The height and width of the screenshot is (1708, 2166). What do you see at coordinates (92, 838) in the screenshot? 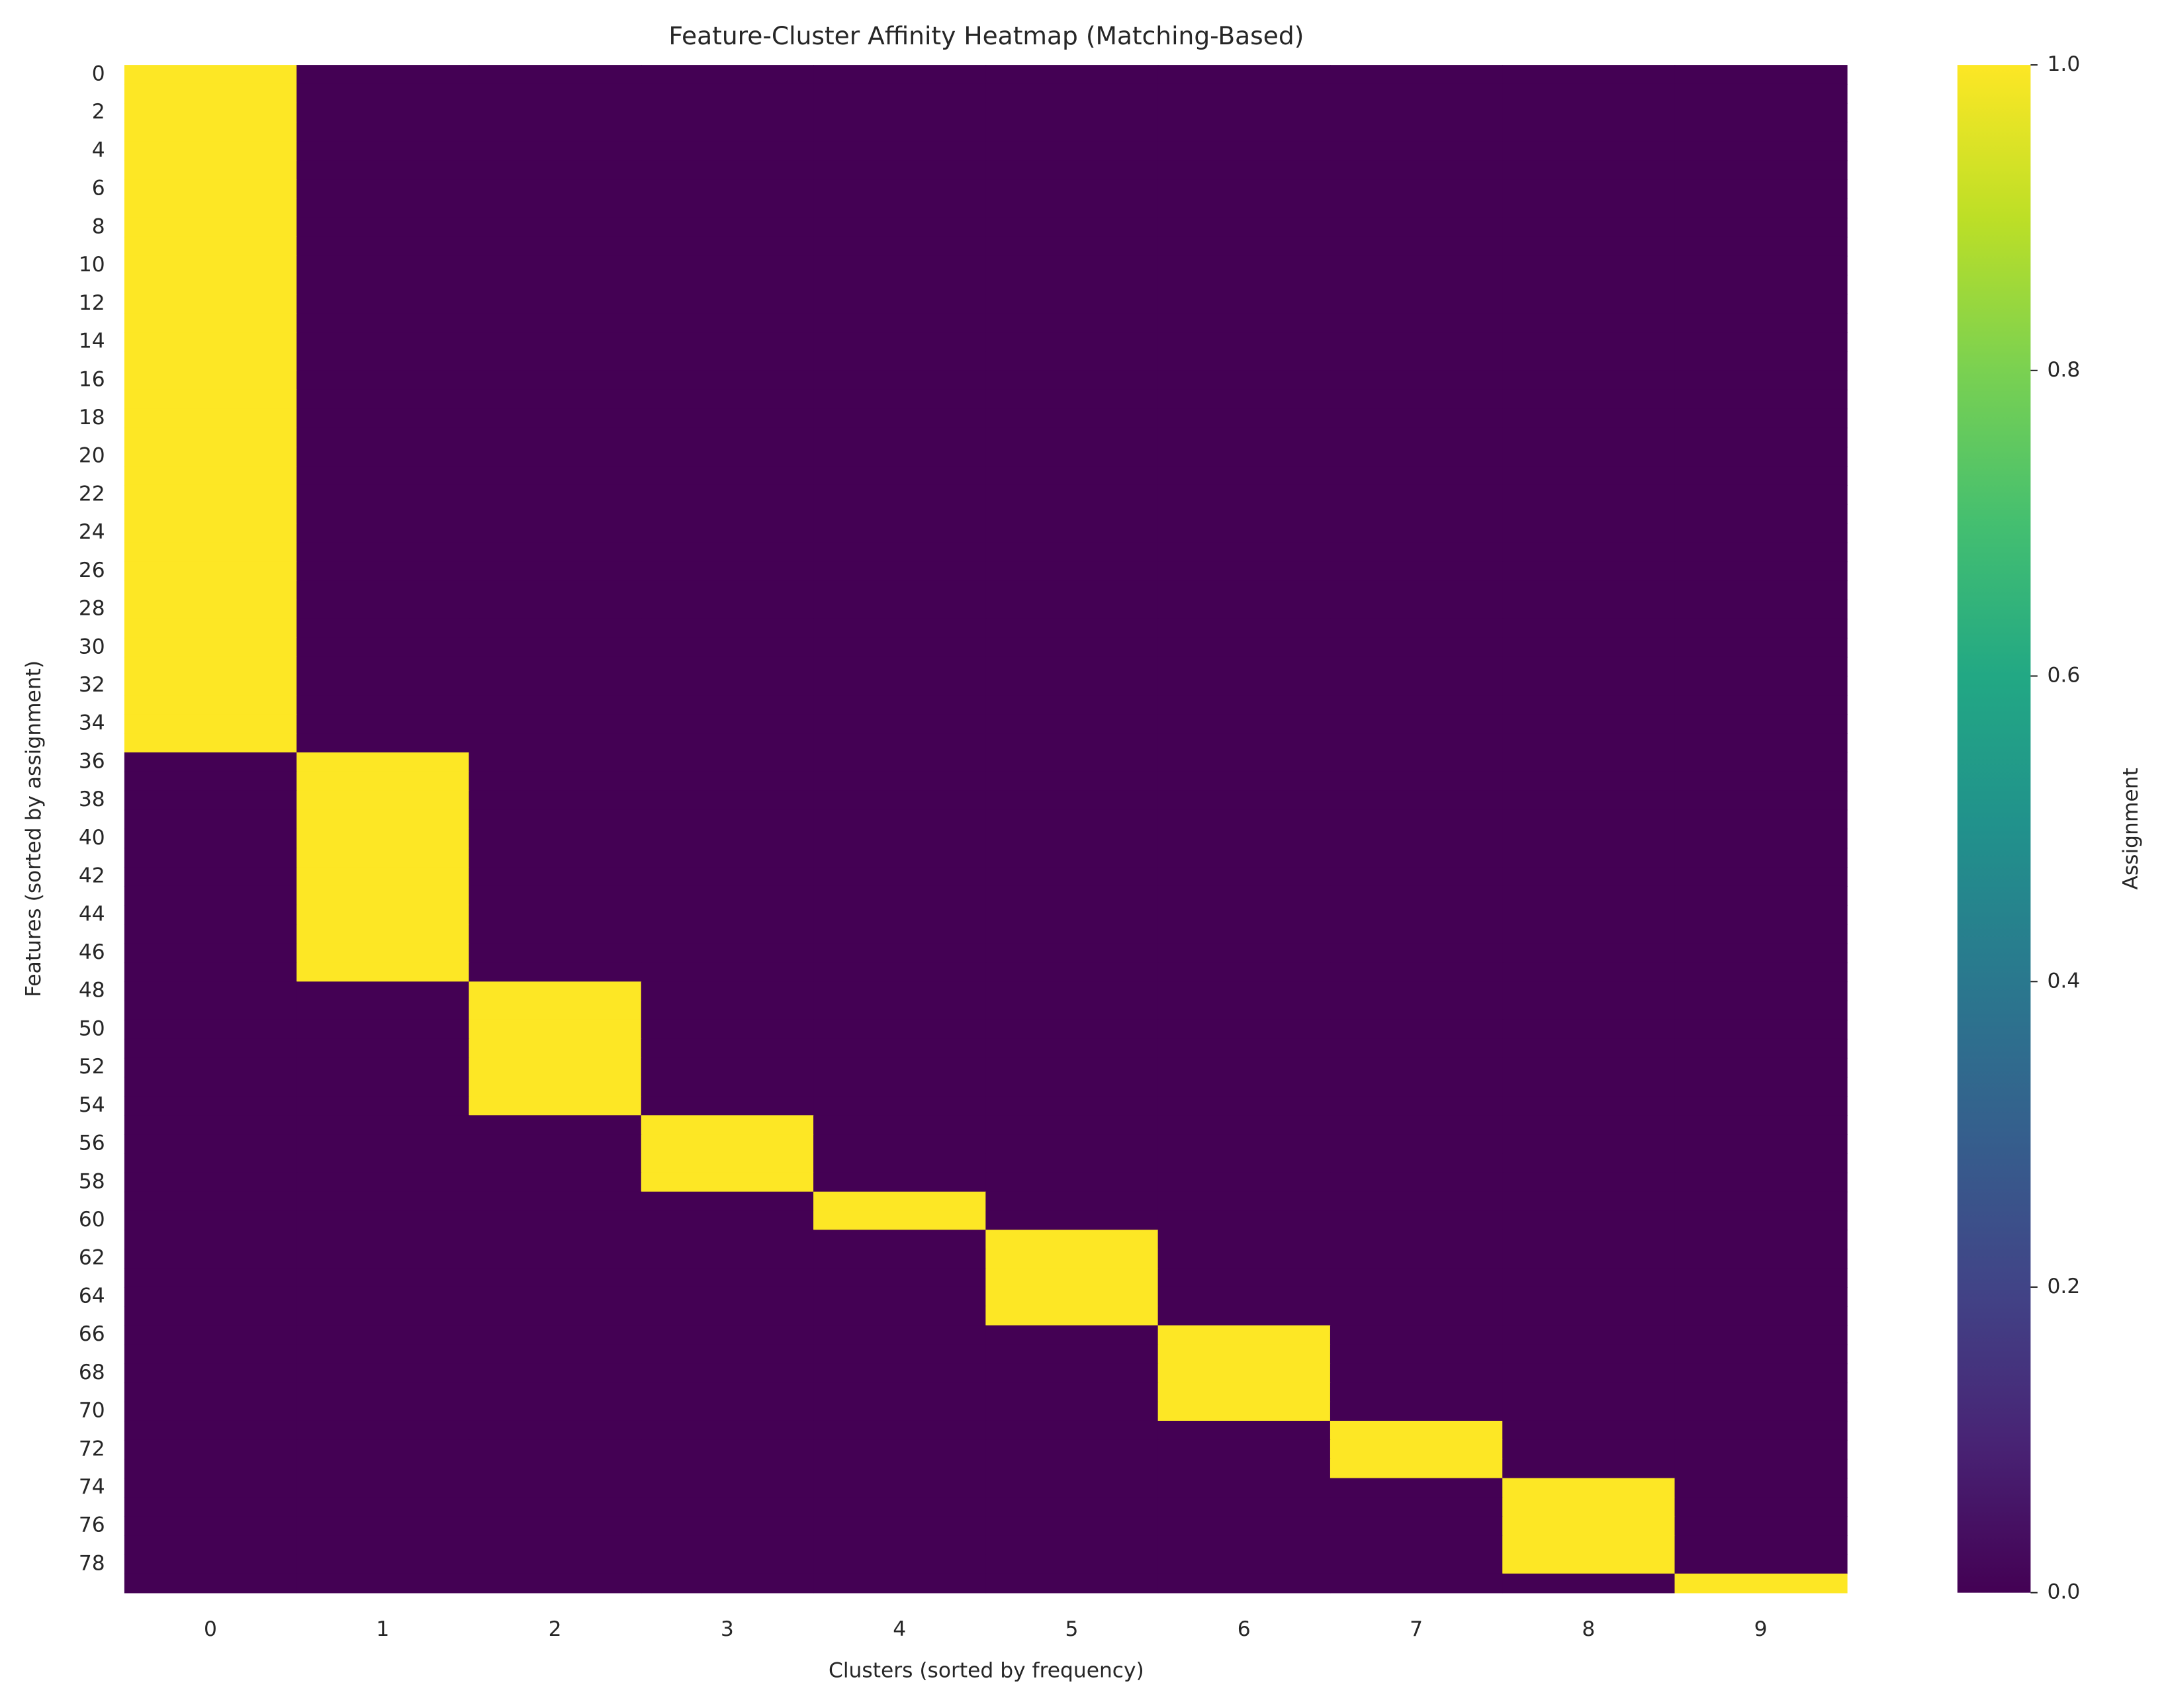
I see `y-tick-label: 40` at bounding box center [92, 838].